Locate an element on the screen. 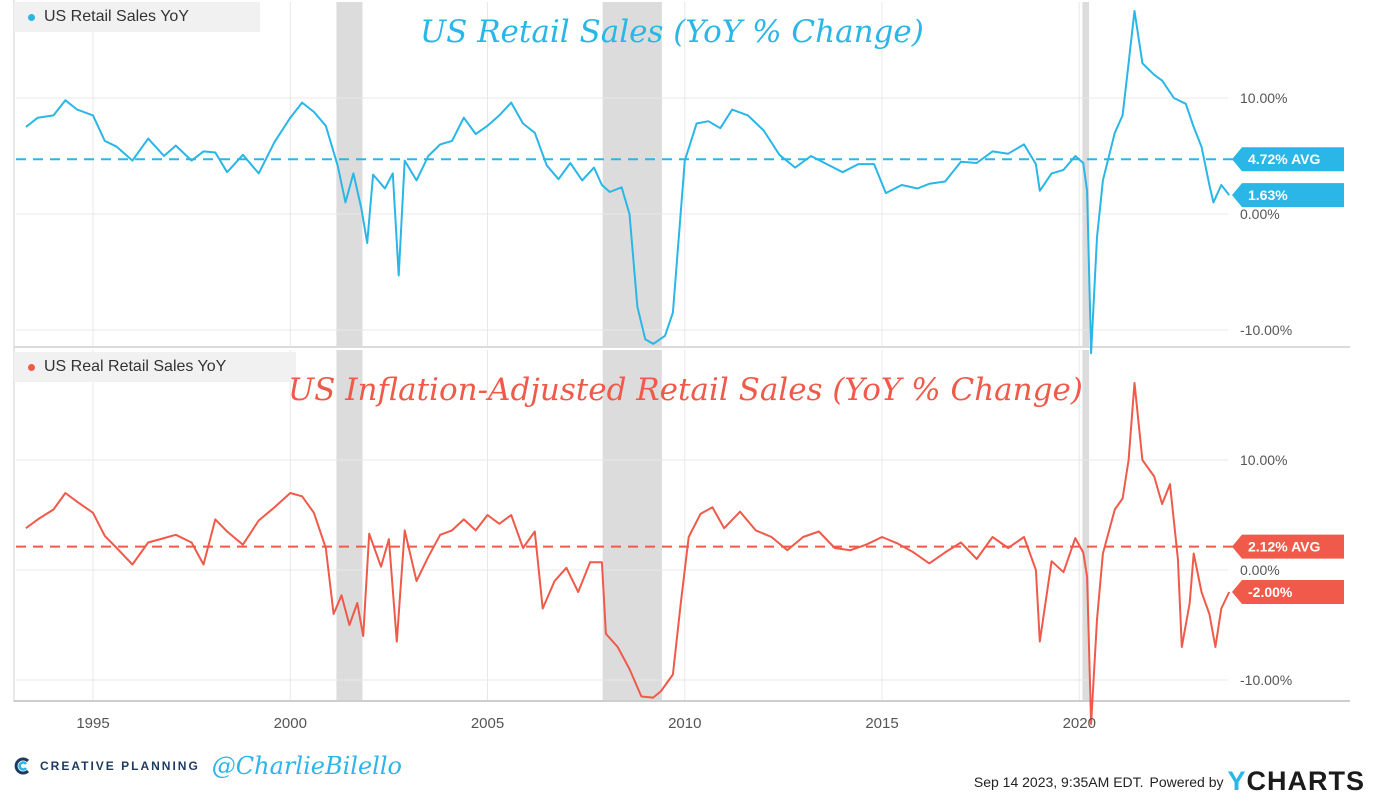 The width and height of the screenshot is (1381, 804). footer-brand: CREATIVE PLANNING @CharlieBilello is located at coordinates (208, 766).